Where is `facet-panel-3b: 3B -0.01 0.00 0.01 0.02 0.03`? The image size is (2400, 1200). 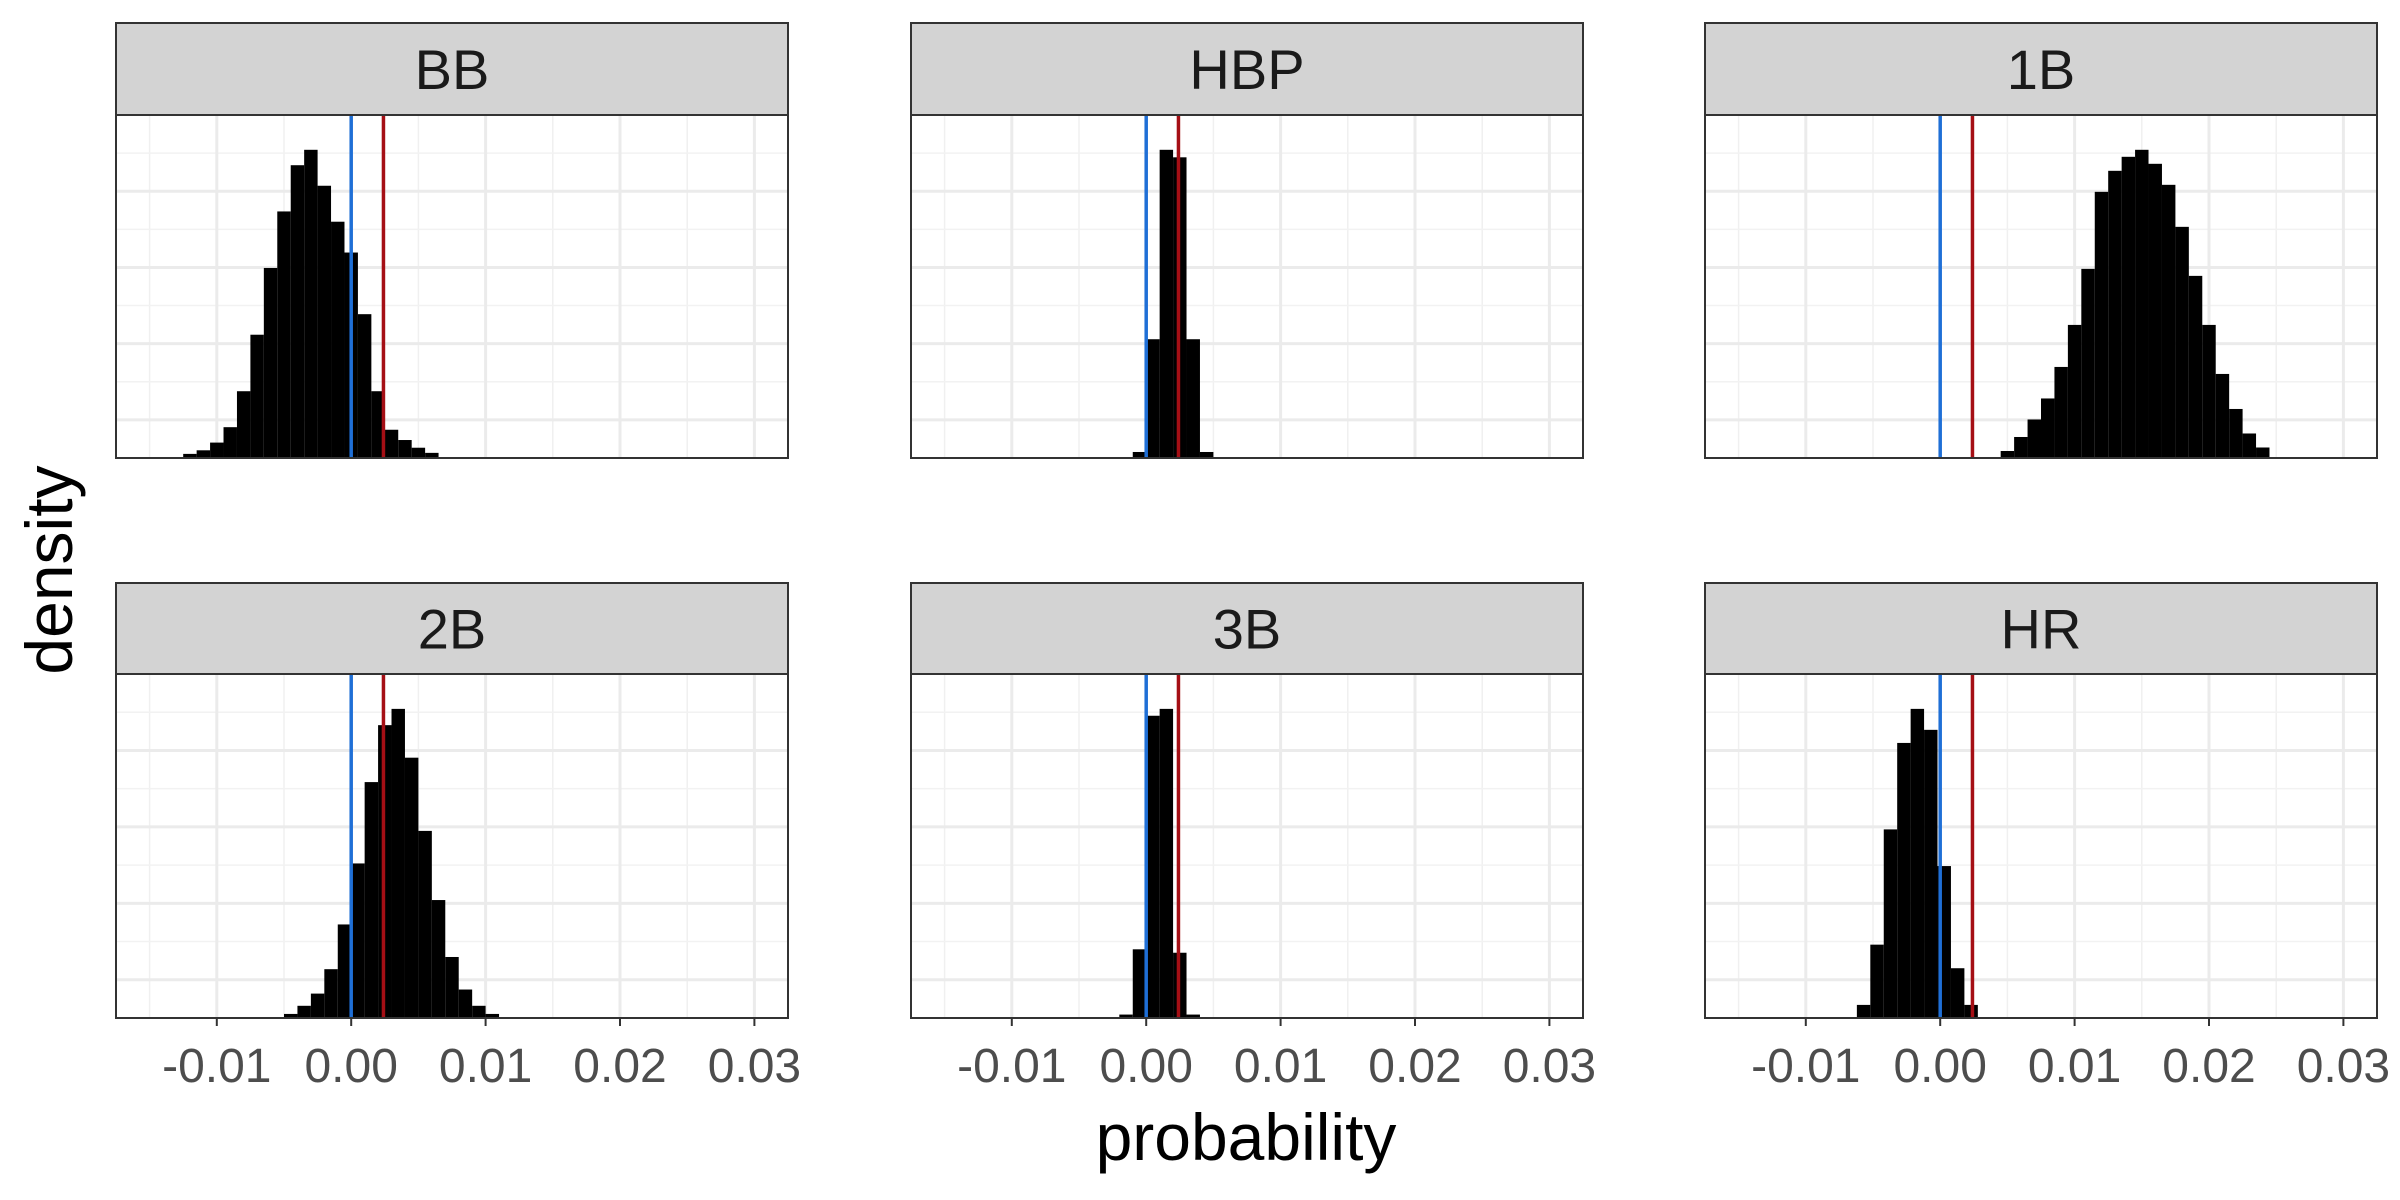 facet-panel-3b: 3B -0.01 0.00 0.01 0.02 0.03 is located at coordinates (1253, 837).